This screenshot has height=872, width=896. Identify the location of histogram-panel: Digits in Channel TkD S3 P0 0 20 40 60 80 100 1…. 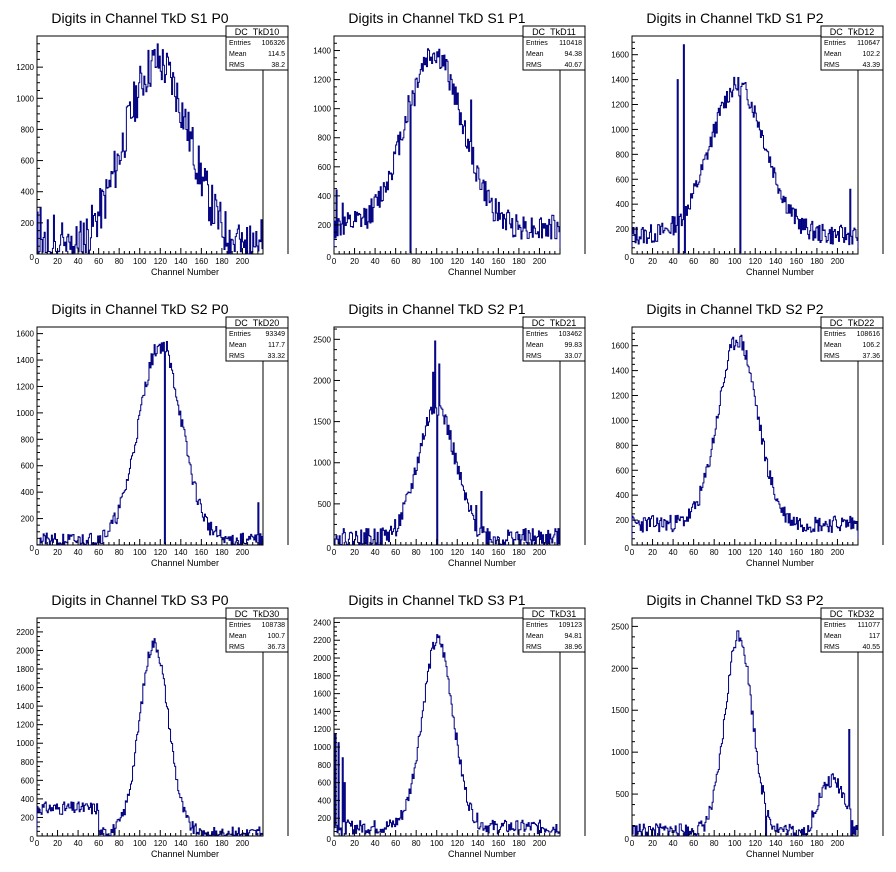
(152, 725).